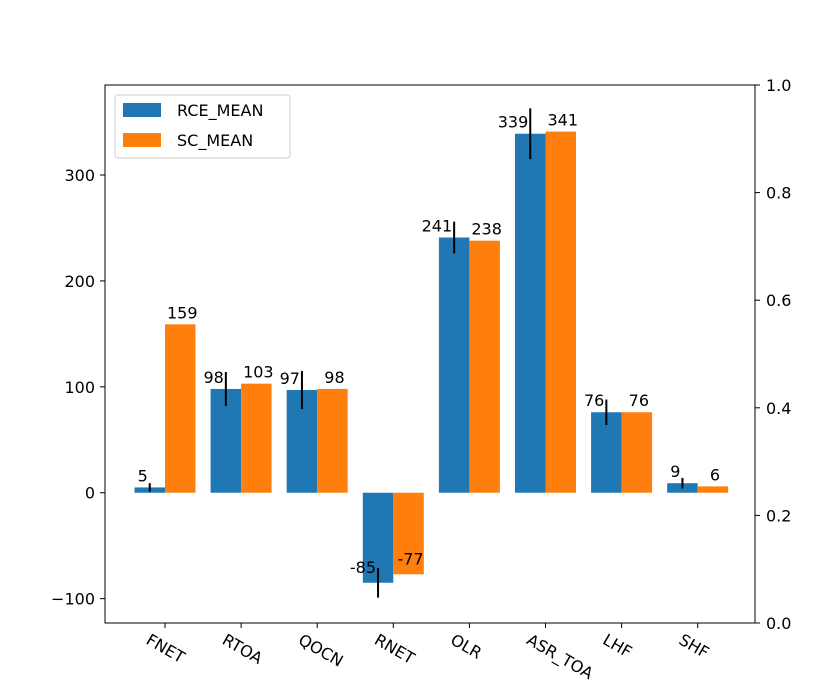  I want to click on bar-sc-mean-fnet, so click(180, 408).